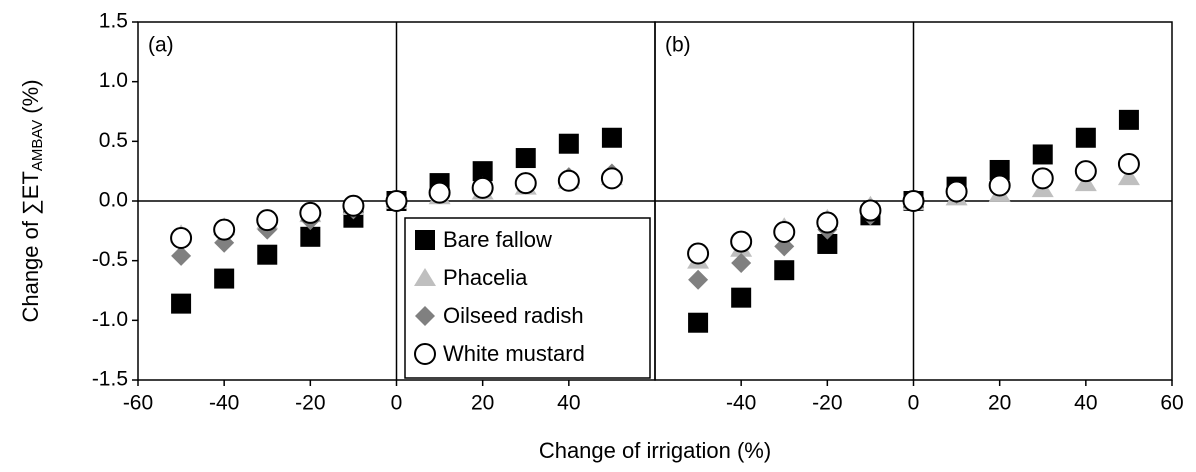 The height and width of the screenshot is (472, 1196). What do you see at coordinates (110, 319) in the screenshot?
I see `y-tick-label: -1.0` at bounding box center [110, 319].